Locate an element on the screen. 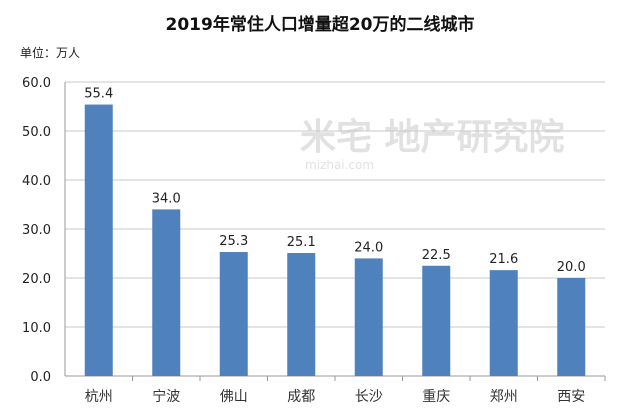  unit-label: 单位：万人 is located at coordinates (50, 53).